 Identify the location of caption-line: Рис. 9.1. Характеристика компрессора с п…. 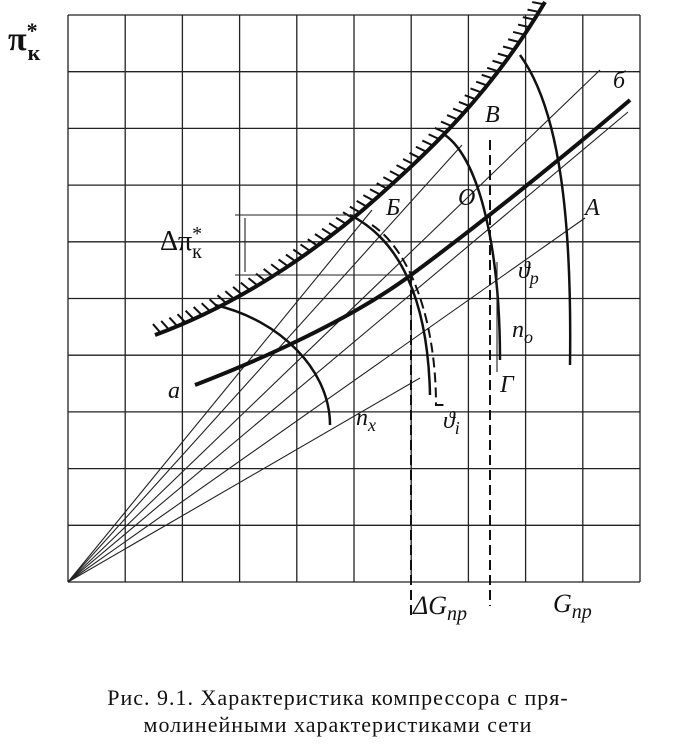
(337, 697).